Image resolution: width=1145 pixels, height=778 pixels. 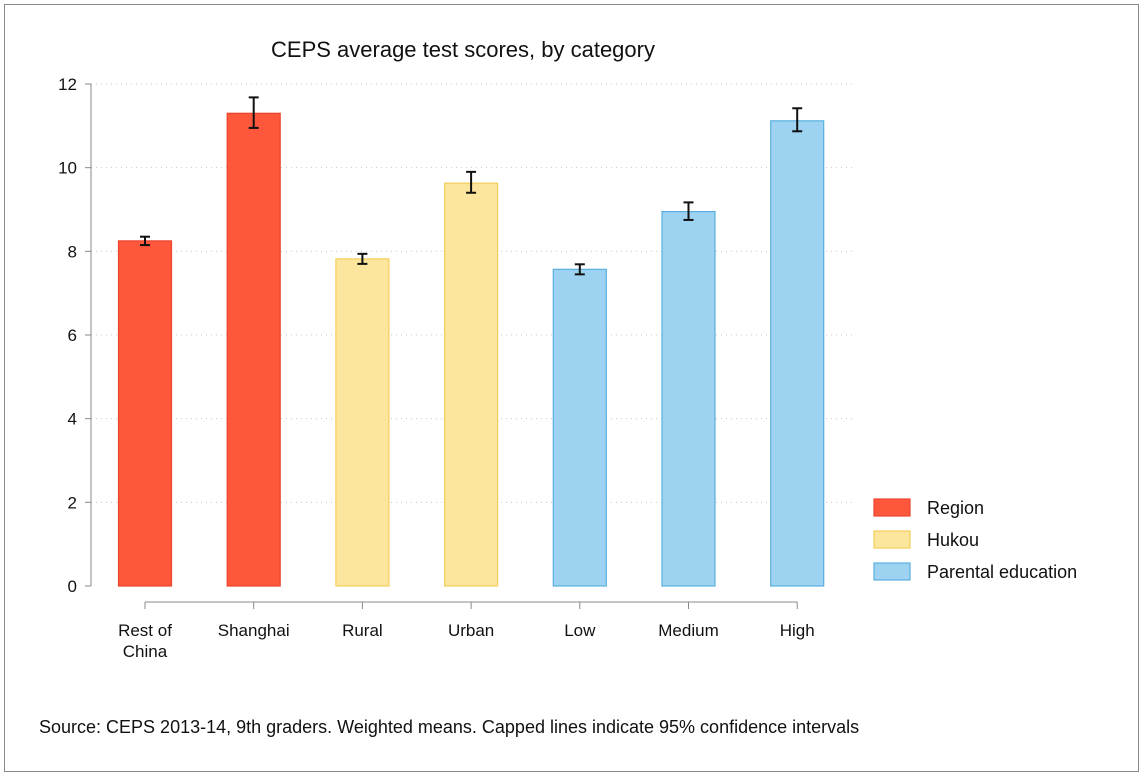 What do you see at coordinates (72, 419) in the screenshot?
I see `y-tick-label: 4` at bounding box center [72, 419].